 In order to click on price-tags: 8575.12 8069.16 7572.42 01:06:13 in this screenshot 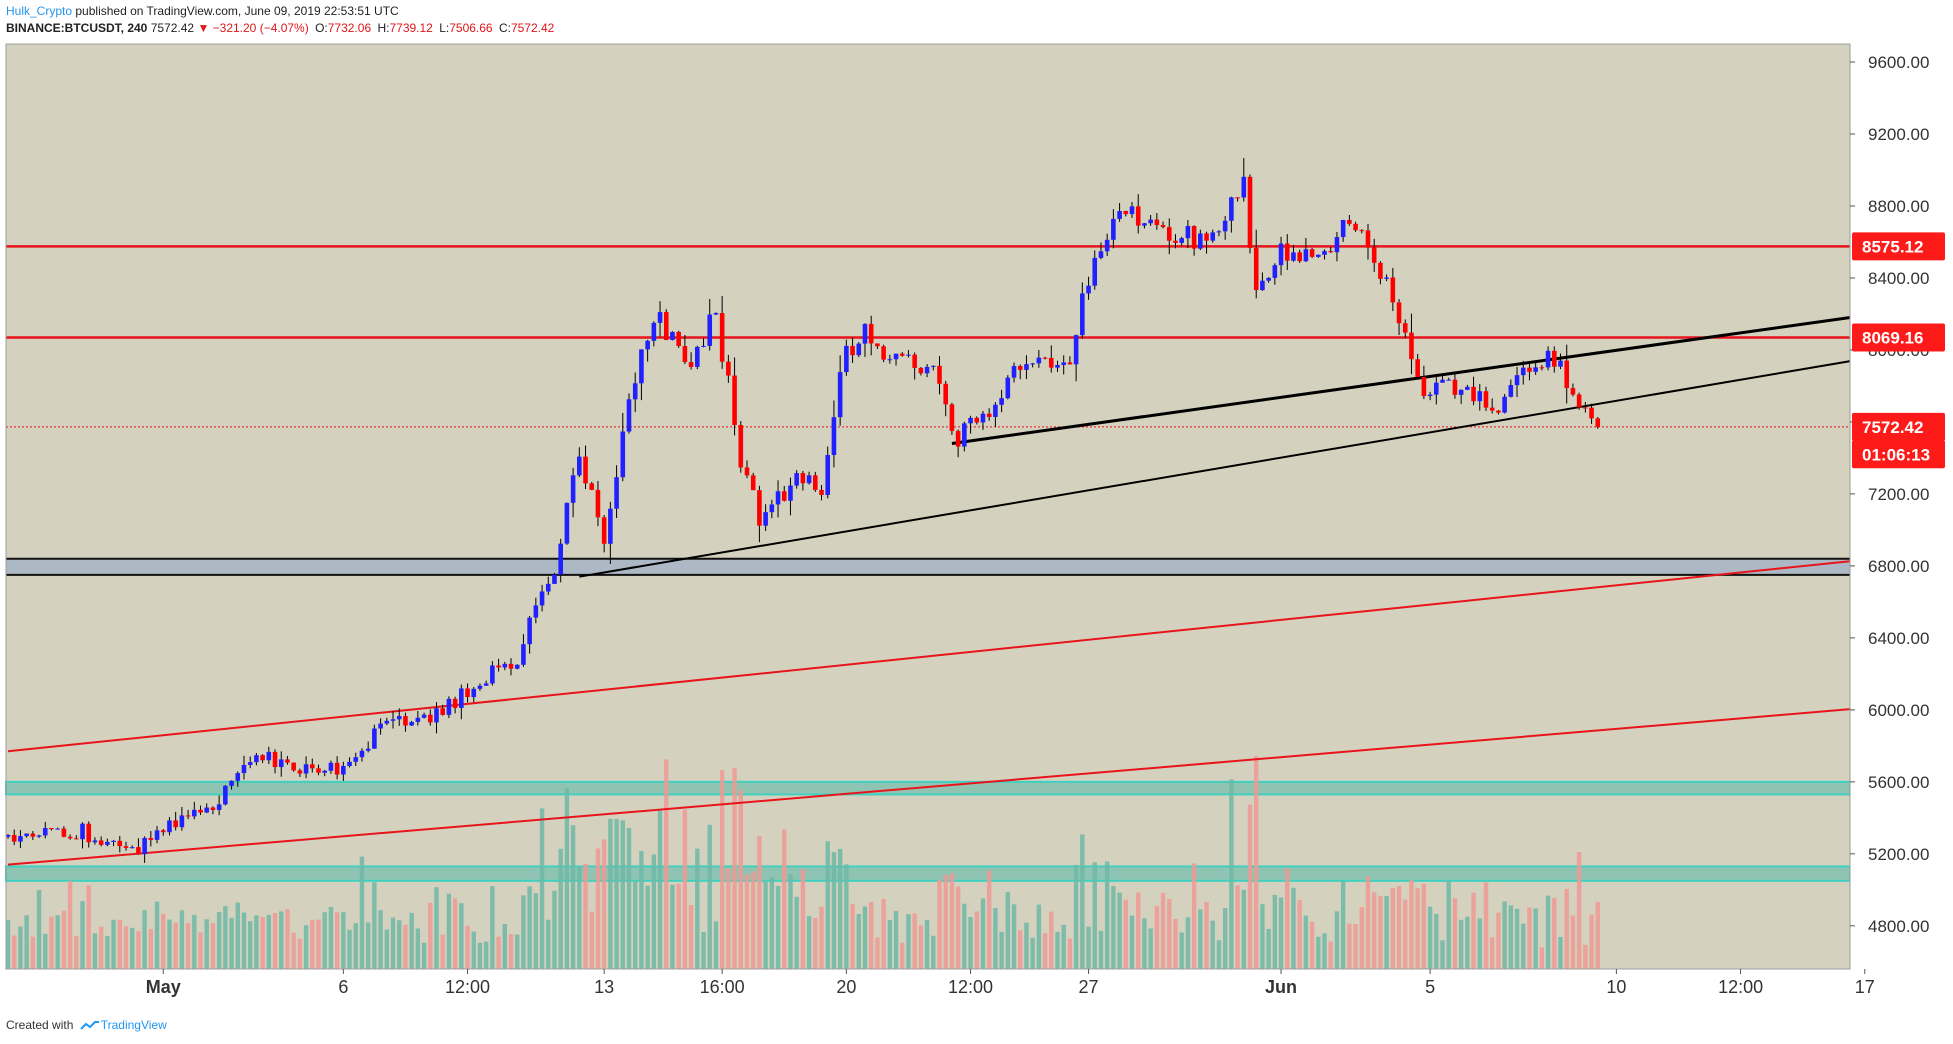, I will do `click(1898, 350)`.